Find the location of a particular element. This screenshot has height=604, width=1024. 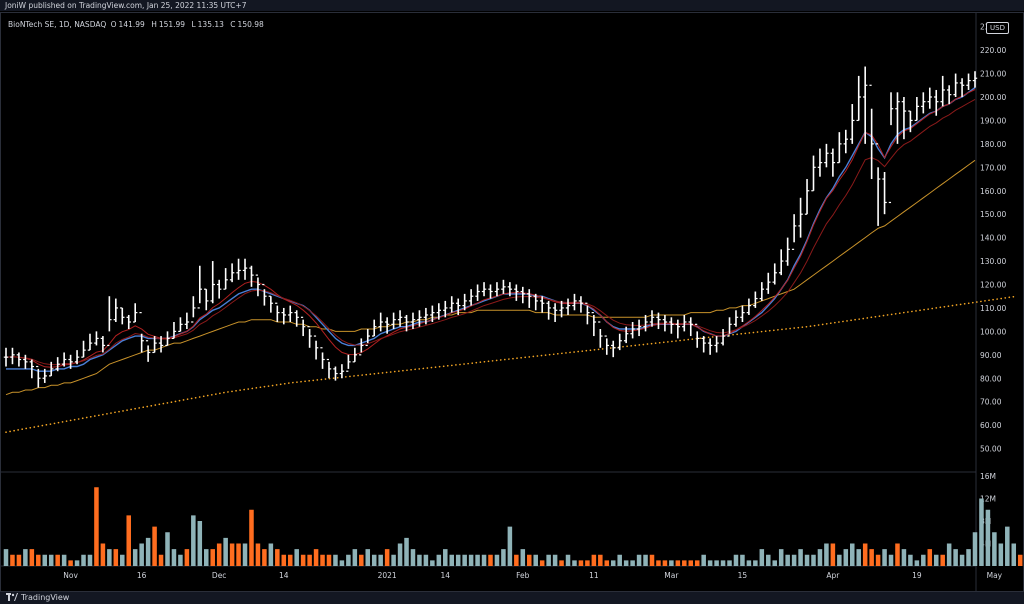

symbol-name: BioNTech SE, 1D, NASDAQ is located at coordinates (57, 24).